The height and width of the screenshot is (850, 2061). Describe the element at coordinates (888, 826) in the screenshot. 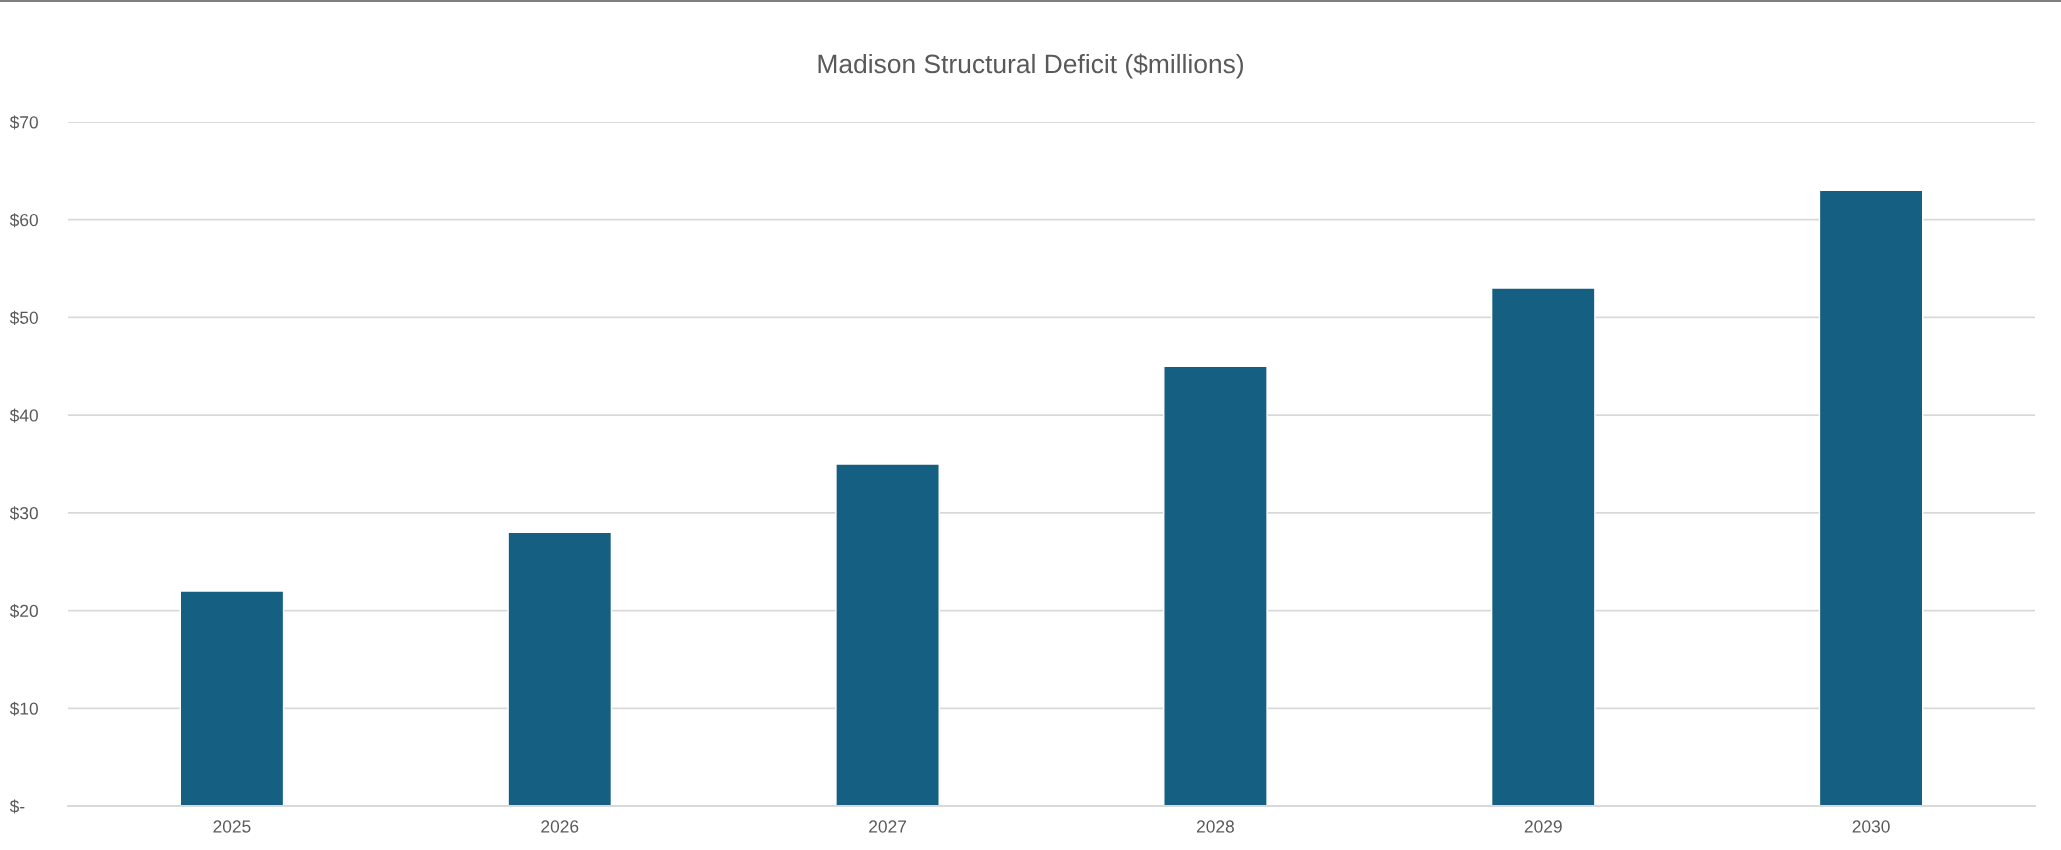

I see `x-tick-label: 2027` at that location.